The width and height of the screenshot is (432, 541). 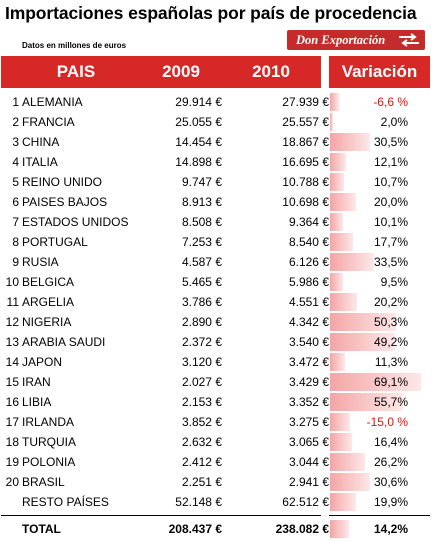 I want to click on table-row: RESTO PAÍSES 52.148 € 62.512 € 19,9%, so click(x=216, y=502).